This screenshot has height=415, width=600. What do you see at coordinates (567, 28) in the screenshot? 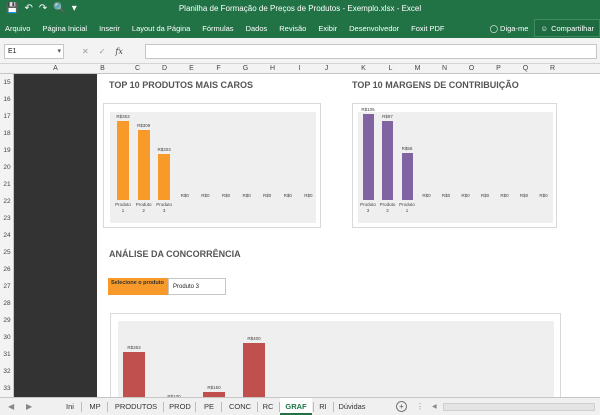
I see `share-button: ☺ Compartilhar` at bounding box center [567, 28].